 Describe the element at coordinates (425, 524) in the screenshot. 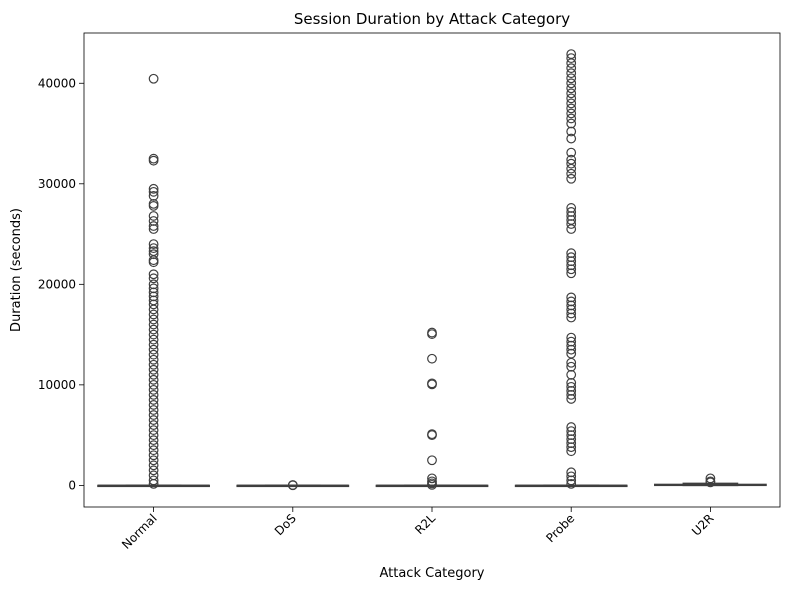

I see `x-tick-label: R2L` at that location.